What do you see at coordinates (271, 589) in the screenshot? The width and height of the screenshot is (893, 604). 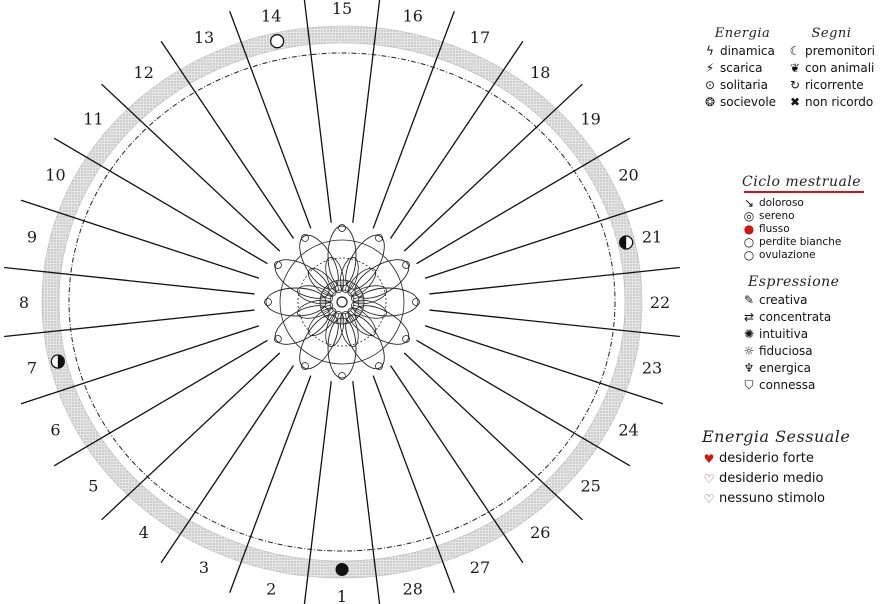 I see `day-label: 2` at bounding box center [271, 589].